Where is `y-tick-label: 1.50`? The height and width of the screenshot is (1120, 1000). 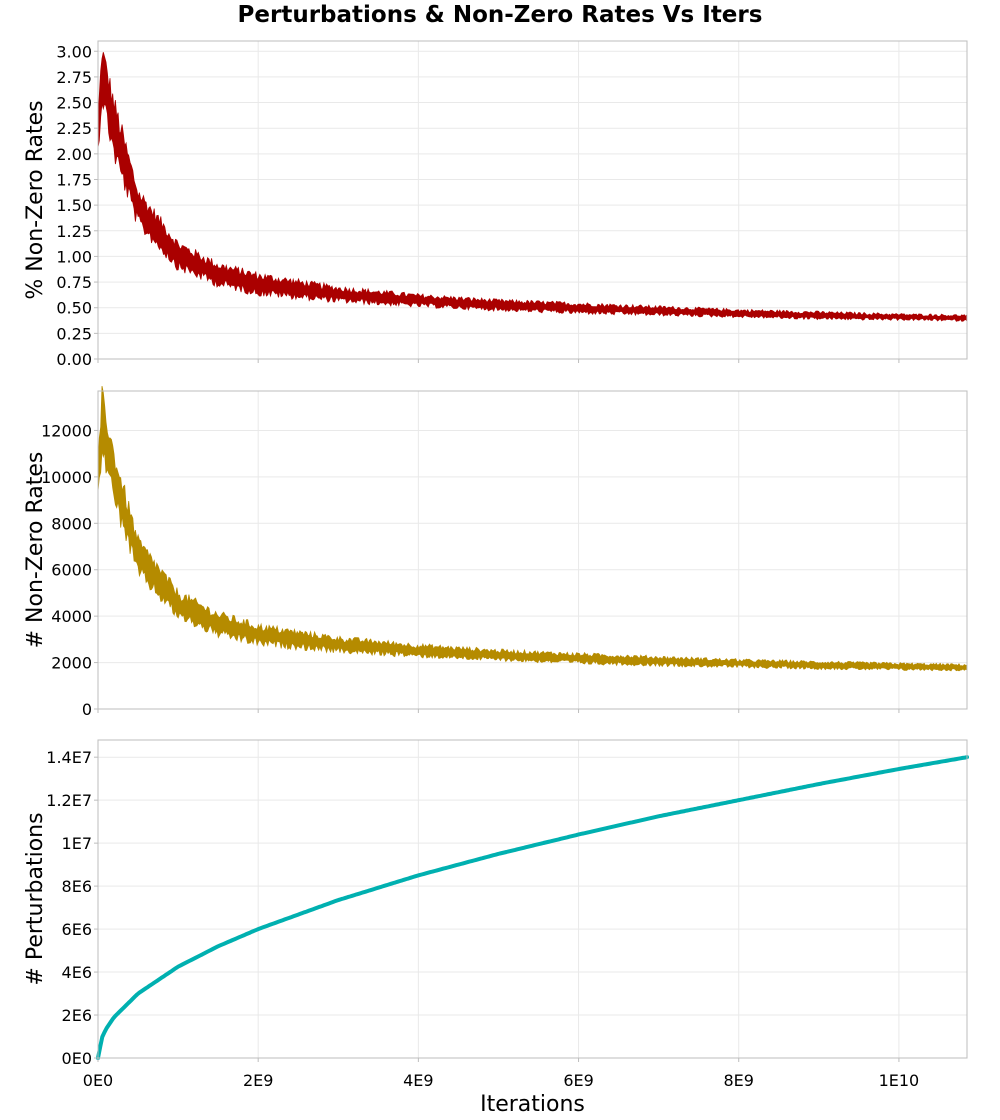 y-tick-label: 1.50 is located at coordinates (74, 205).